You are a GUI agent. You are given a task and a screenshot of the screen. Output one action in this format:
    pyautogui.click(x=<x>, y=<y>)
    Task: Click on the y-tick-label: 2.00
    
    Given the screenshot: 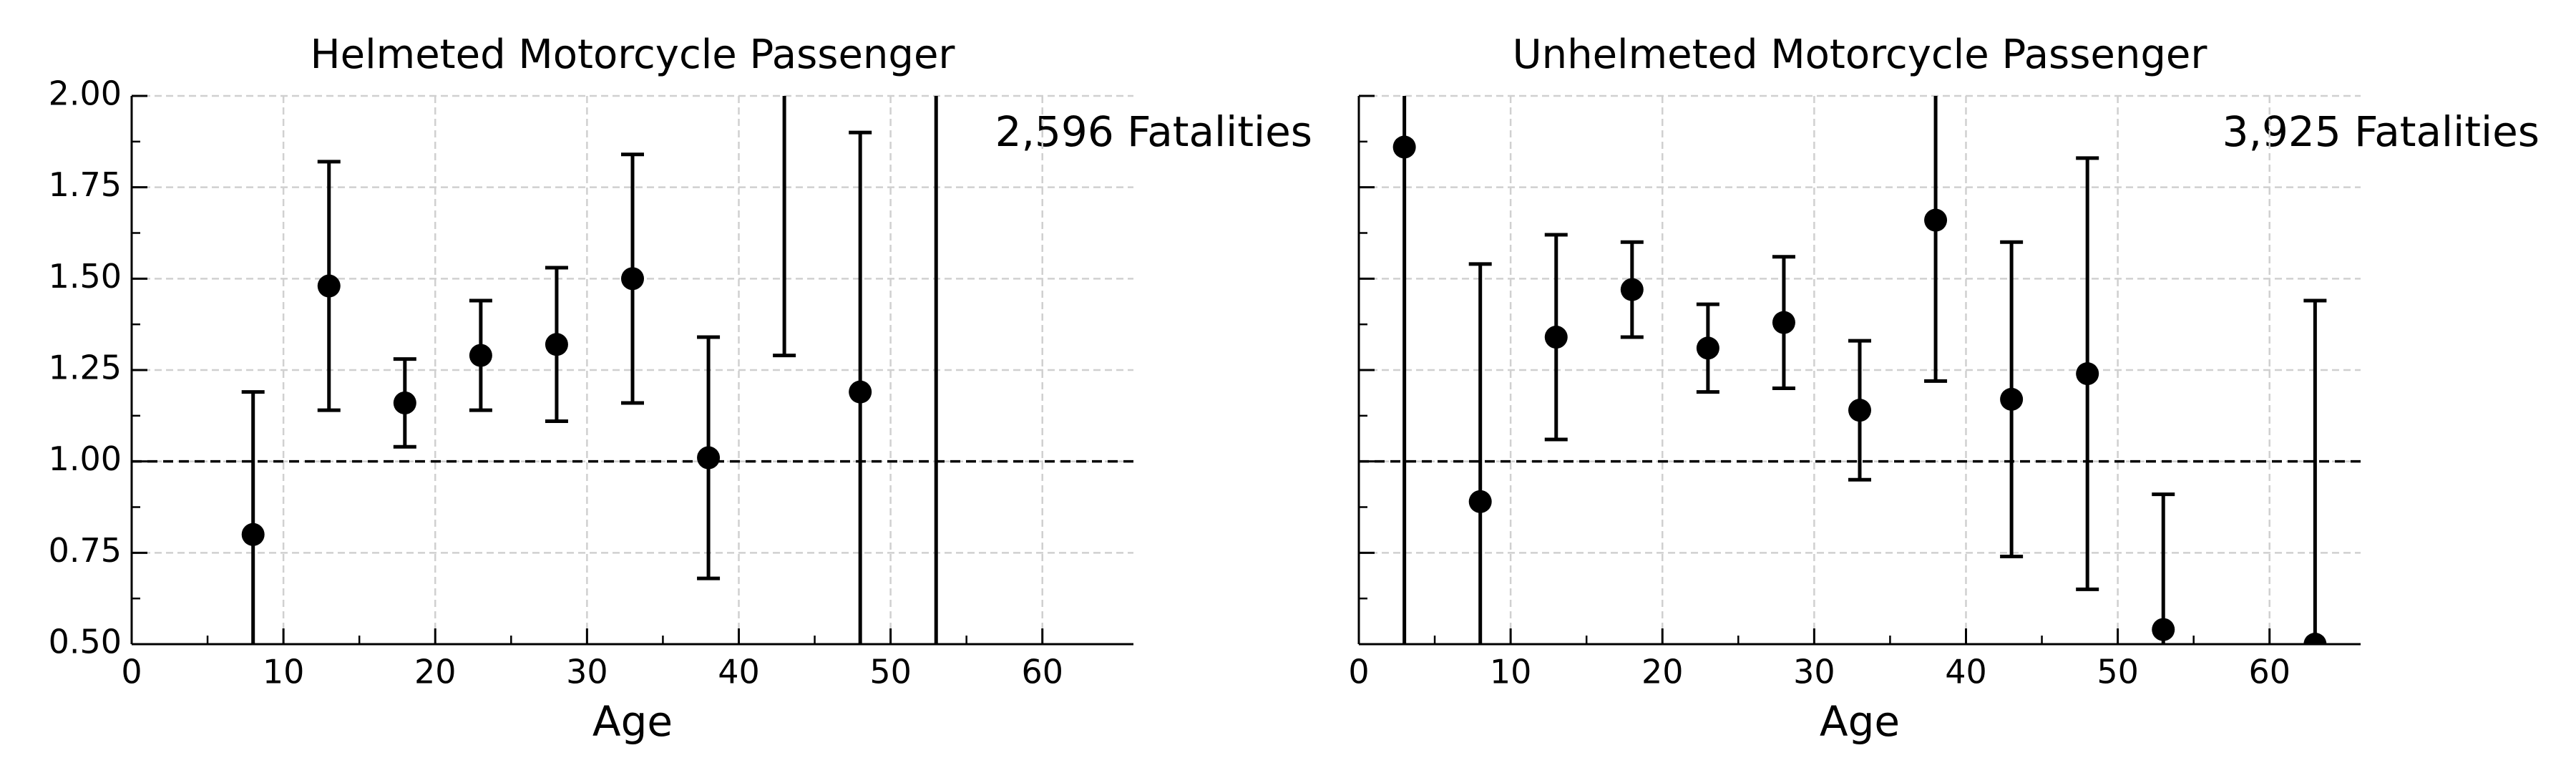 What is the action you would take?
    pyautogui.click(x=85, y=94)
    